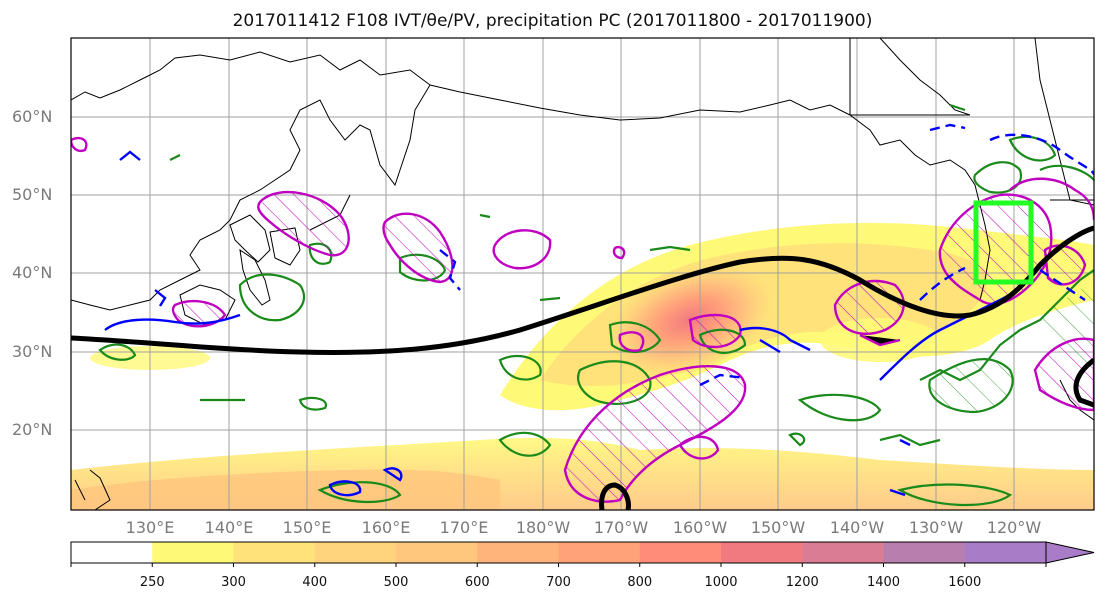 The width and height of the screenshot is (1105, 603). What do you see at coordinates (802, 582) in the screenshot?
I see `colorbar-tick-label: 1200` at bounding box center [802, 582].